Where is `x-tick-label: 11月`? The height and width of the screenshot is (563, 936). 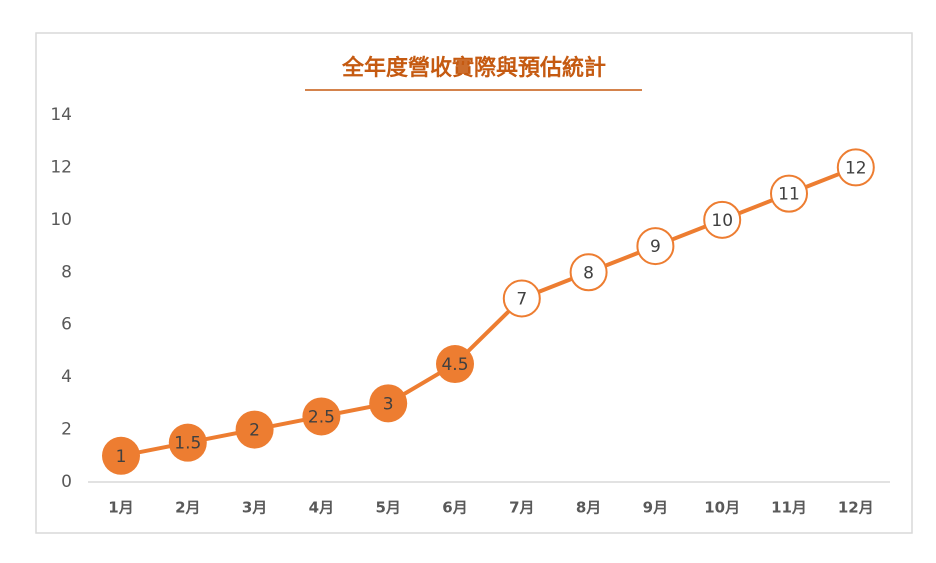 x-tick-label: 11月 is located at coordinates (789, 508).